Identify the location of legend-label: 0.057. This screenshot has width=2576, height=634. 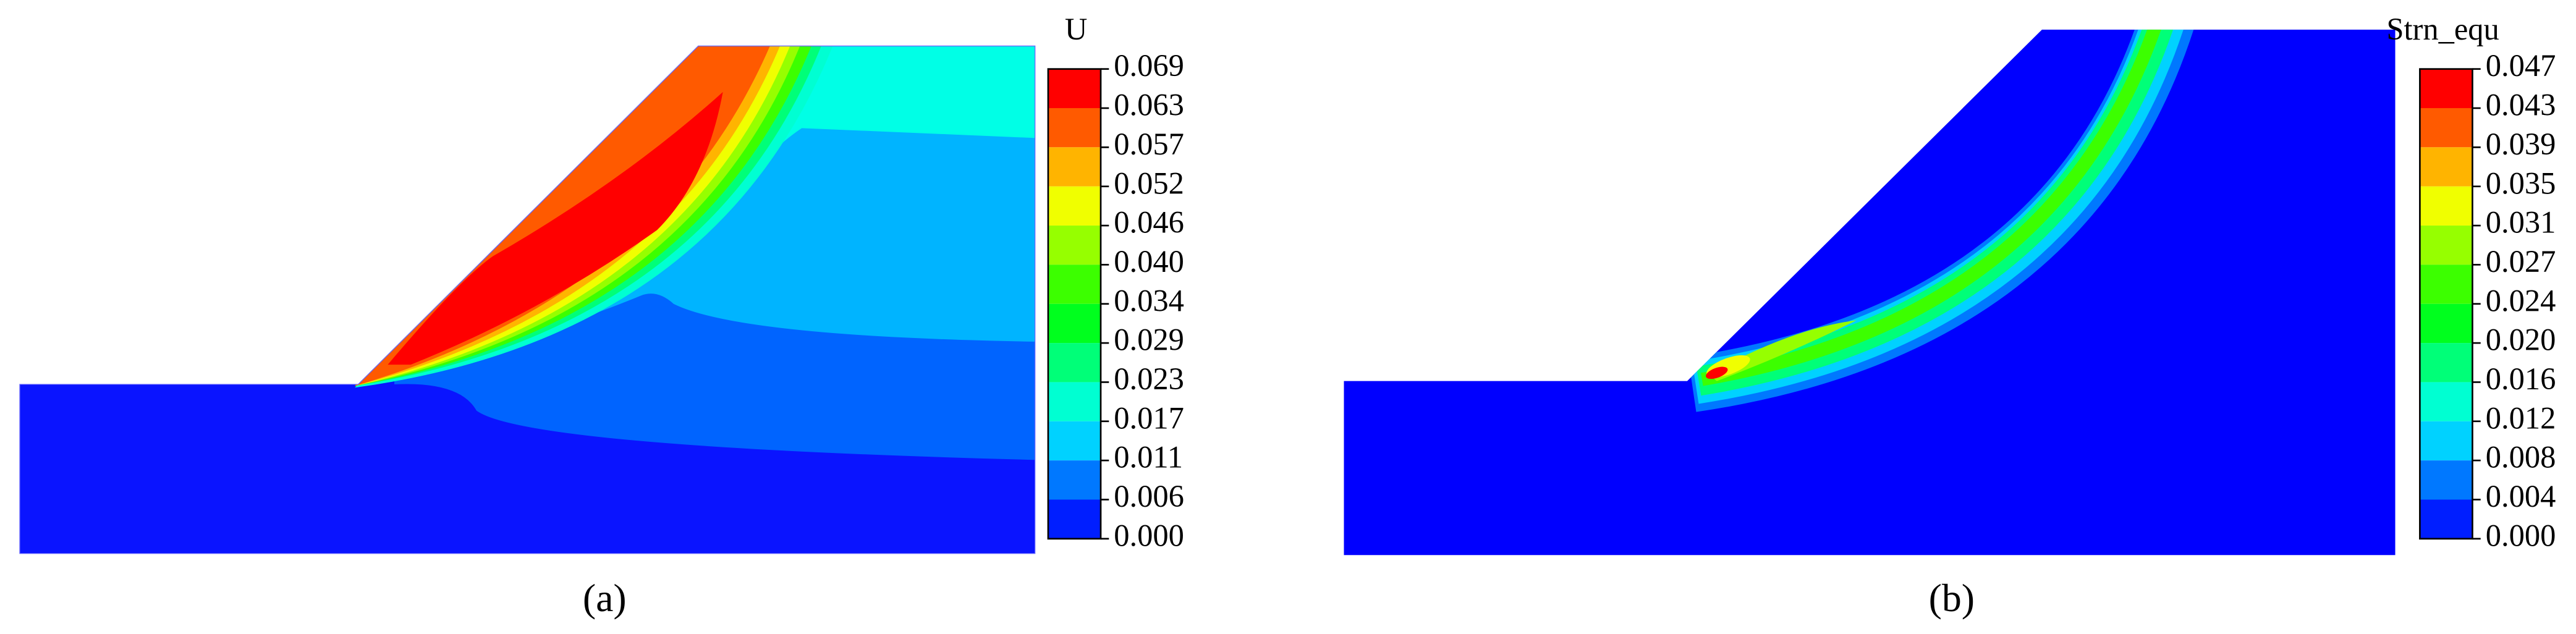
(1149, 144).